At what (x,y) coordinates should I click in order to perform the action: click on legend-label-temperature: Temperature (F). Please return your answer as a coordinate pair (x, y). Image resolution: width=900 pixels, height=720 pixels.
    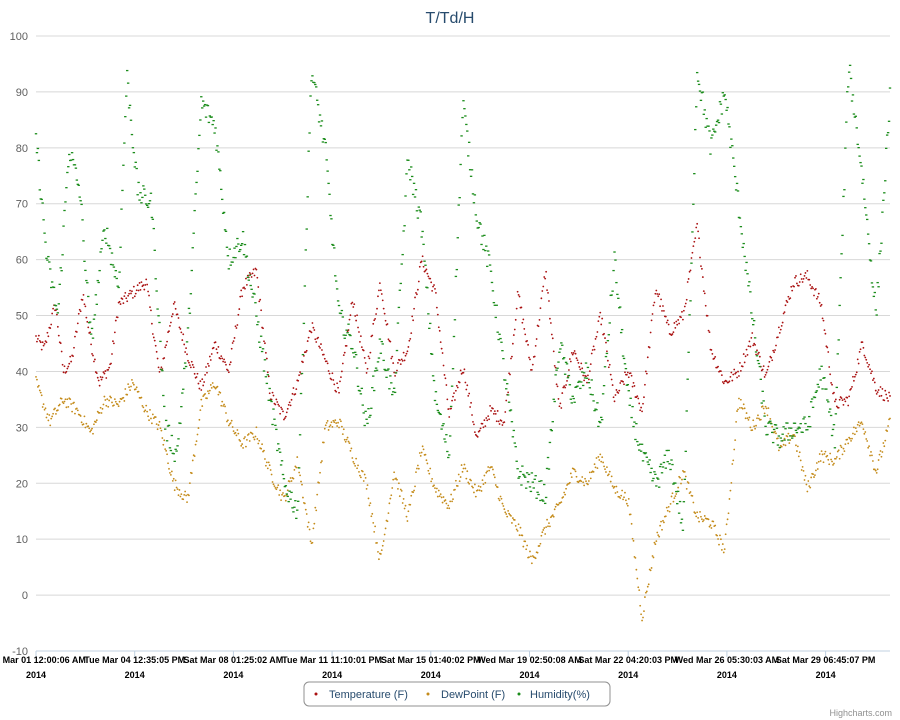
    Looking at the image, I should click on (368, 695).